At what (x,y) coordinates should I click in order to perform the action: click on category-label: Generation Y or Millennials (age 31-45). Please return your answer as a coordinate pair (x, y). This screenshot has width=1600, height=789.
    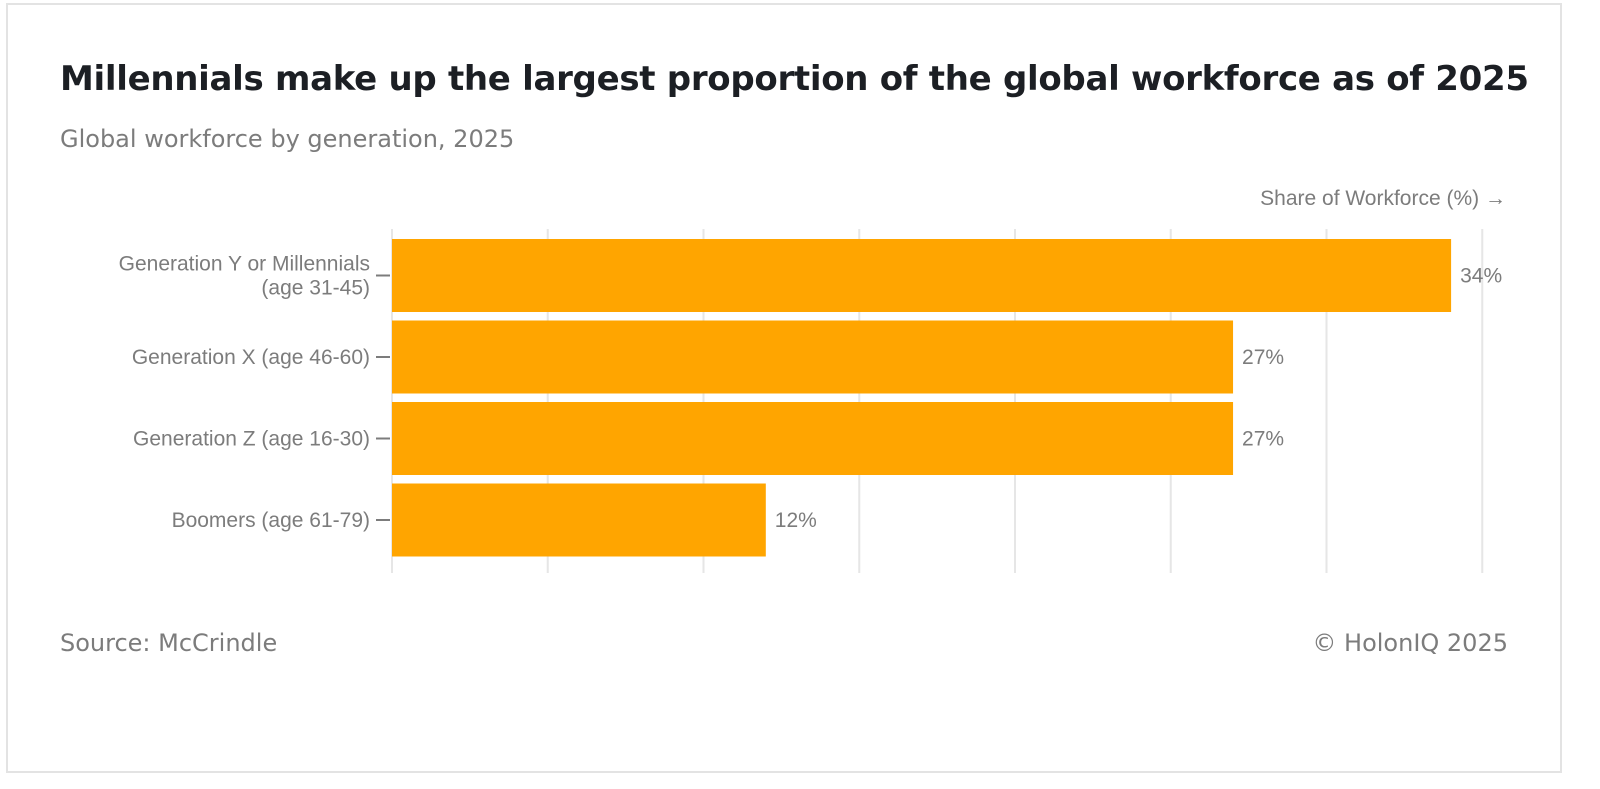
    Looking at the image, I should click on (244, 276).